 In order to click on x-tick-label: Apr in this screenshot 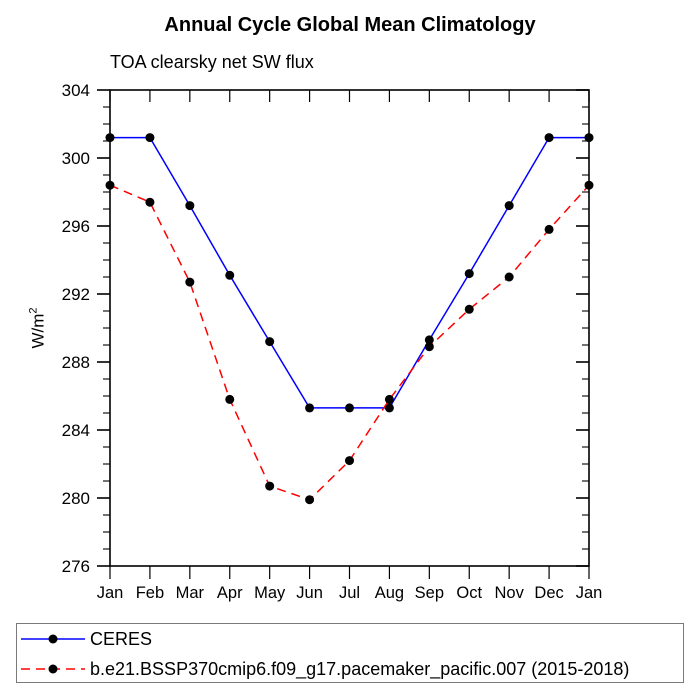, I will do `click(230, 593)`.